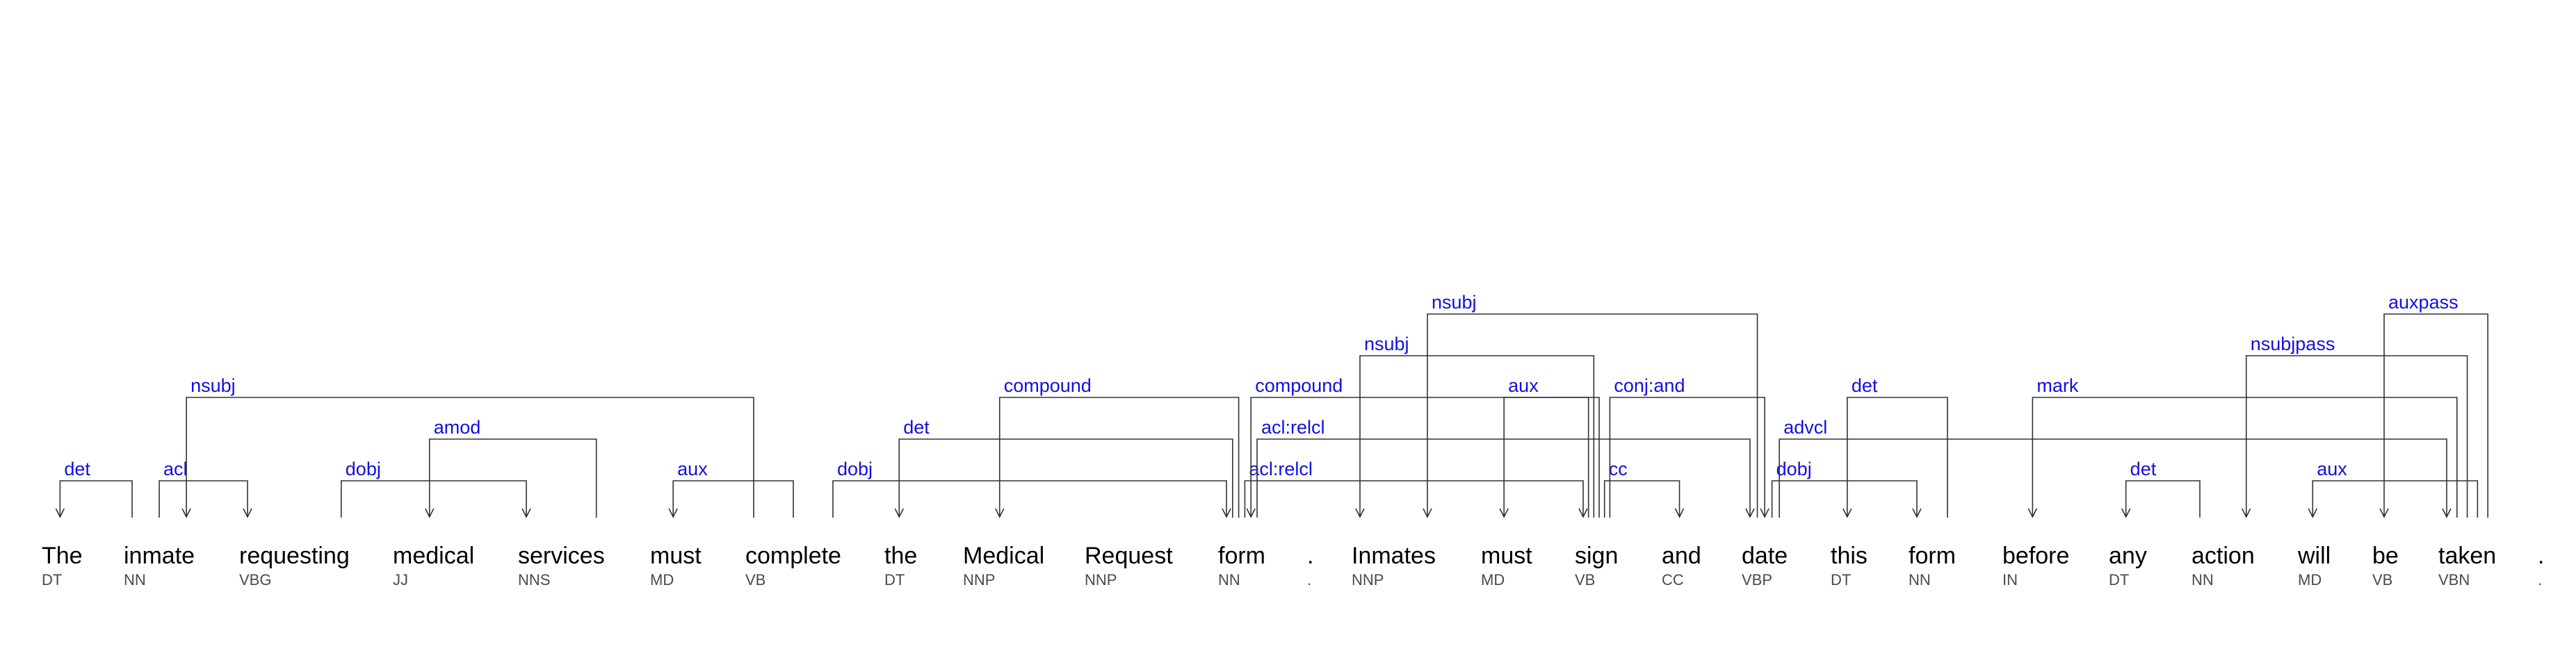 This screenshot has height=667, width=2576. Describe the element at coordinates (1765, 556) in the screenshot. I see `token-word: date` at that location.